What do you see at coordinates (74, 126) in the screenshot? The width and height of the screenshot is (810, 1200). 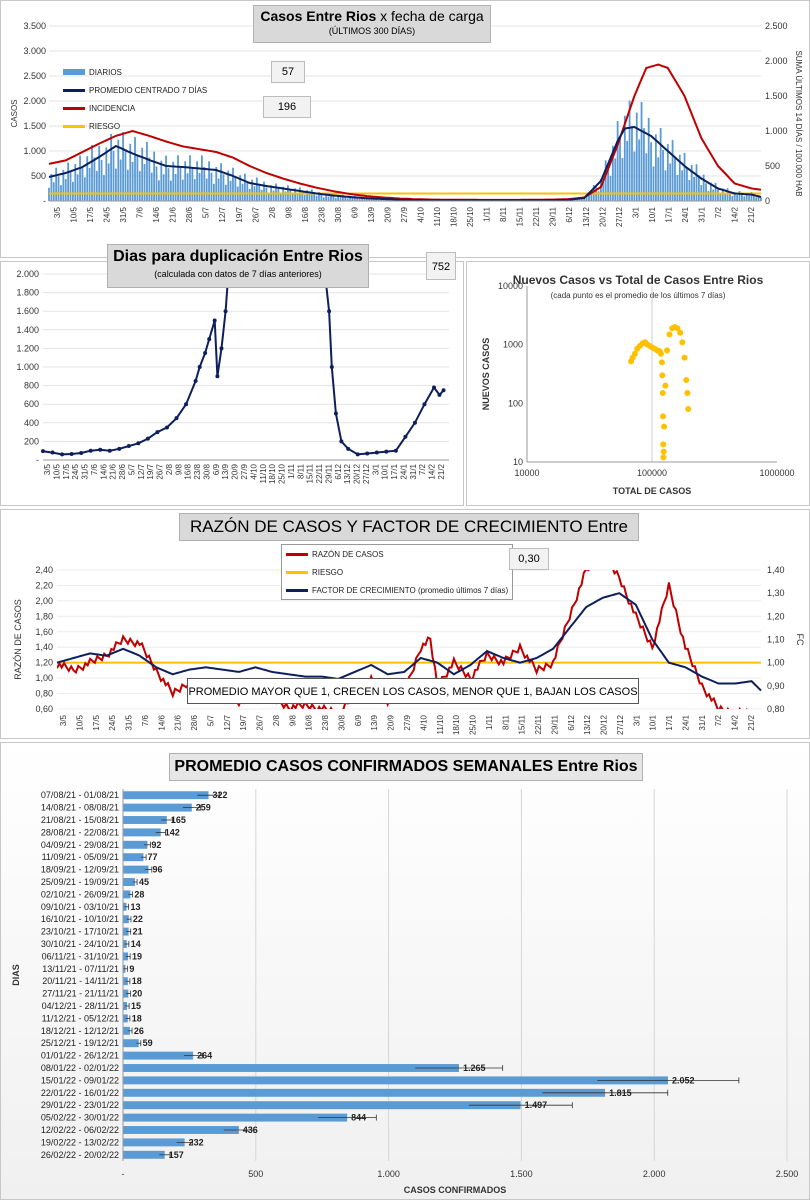 I see `legend-swatch-riesgo` at bounding box center [74, 126].